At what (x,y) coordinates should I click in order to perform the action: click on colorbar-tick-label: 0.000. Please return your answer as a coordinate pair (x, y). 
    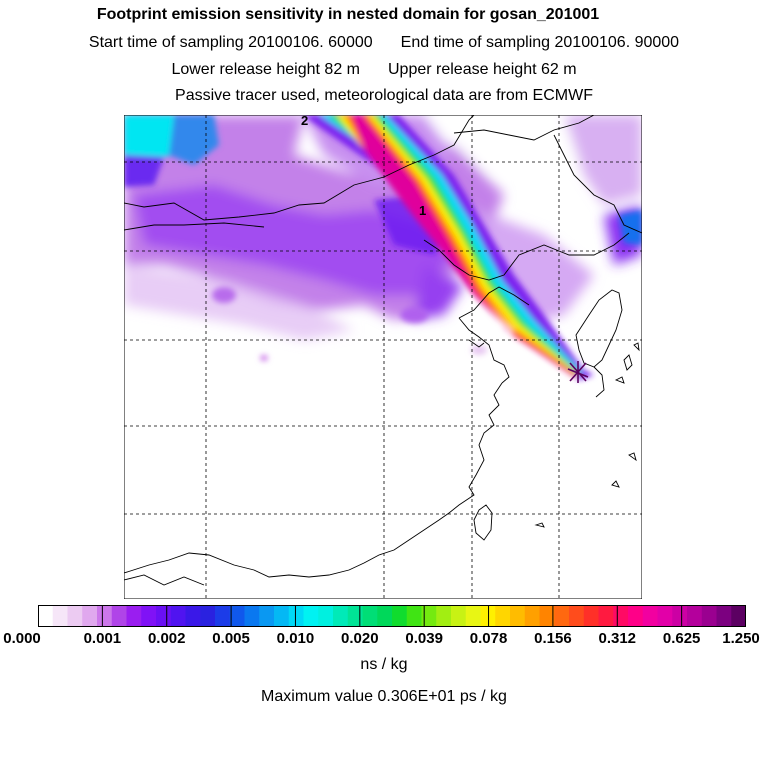
    Looking at the image, I should click on (22, 638).